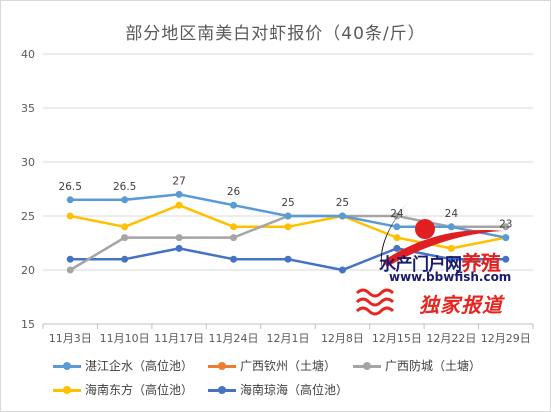  What do you see at coordinates (139, 390) in the screenshot?
I see `legend-label-series-4: 海南东方（高位池）` at bounding box center [139, 390].